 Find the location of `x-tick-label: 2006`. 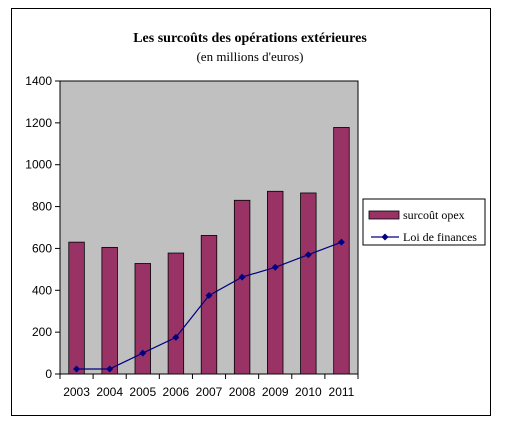

x-tick-label: 2006 is located at coordinates (176, 392).